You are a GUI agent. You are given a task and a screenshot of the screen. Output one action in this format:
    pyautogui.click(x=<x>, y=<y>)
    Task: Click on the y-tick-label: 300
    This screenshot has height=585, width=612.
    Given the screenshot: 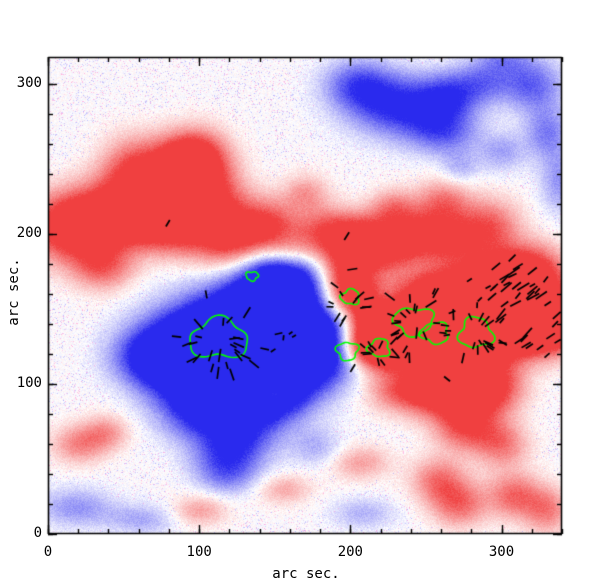 What is the action you would take?
    pyautogui.click(x=29, y=83)
    